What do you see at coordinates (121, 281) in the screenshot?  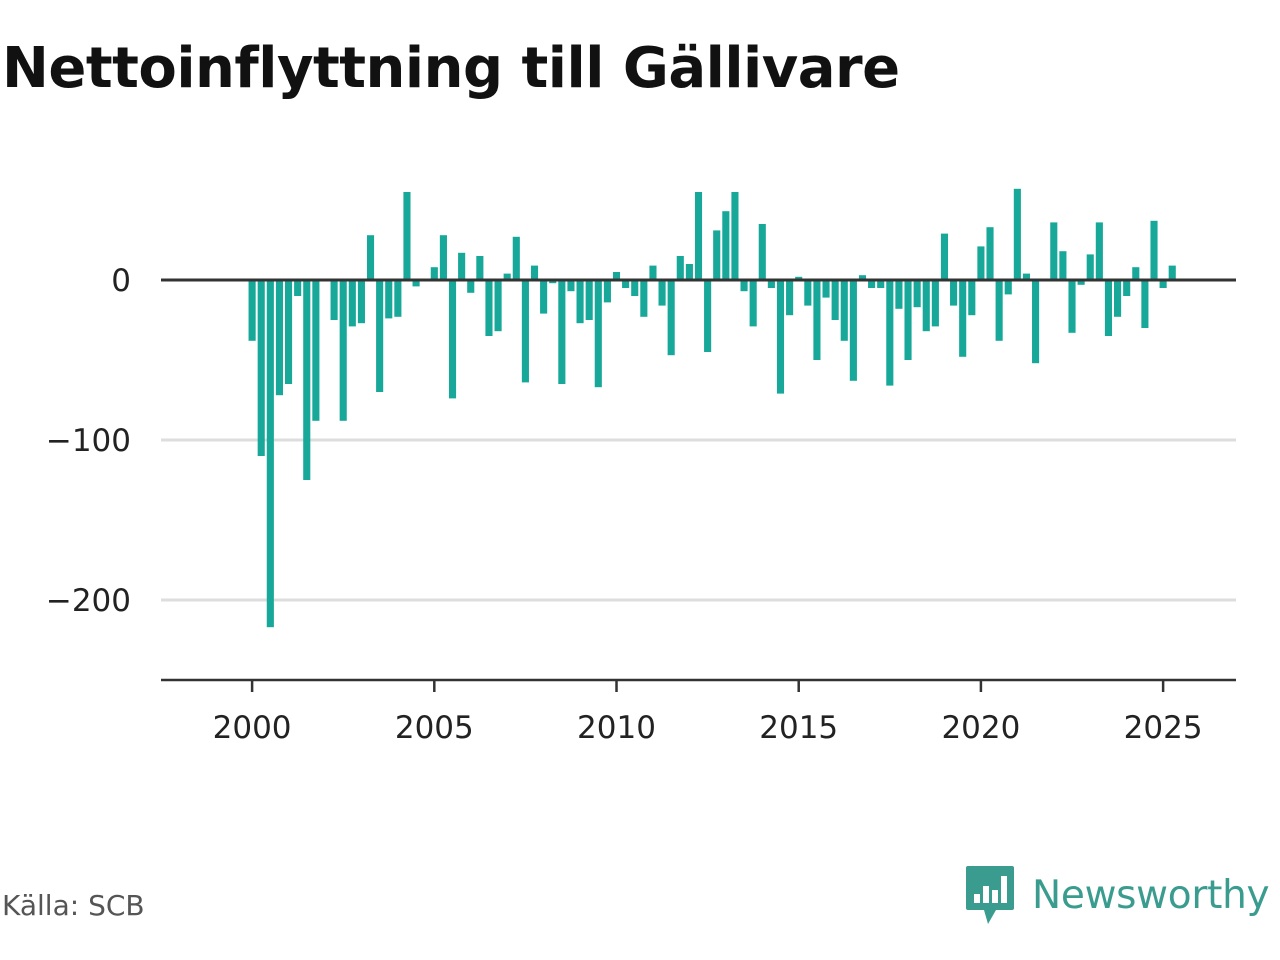 I see `y-tick-label: 0` at bounding box center [121, 281].